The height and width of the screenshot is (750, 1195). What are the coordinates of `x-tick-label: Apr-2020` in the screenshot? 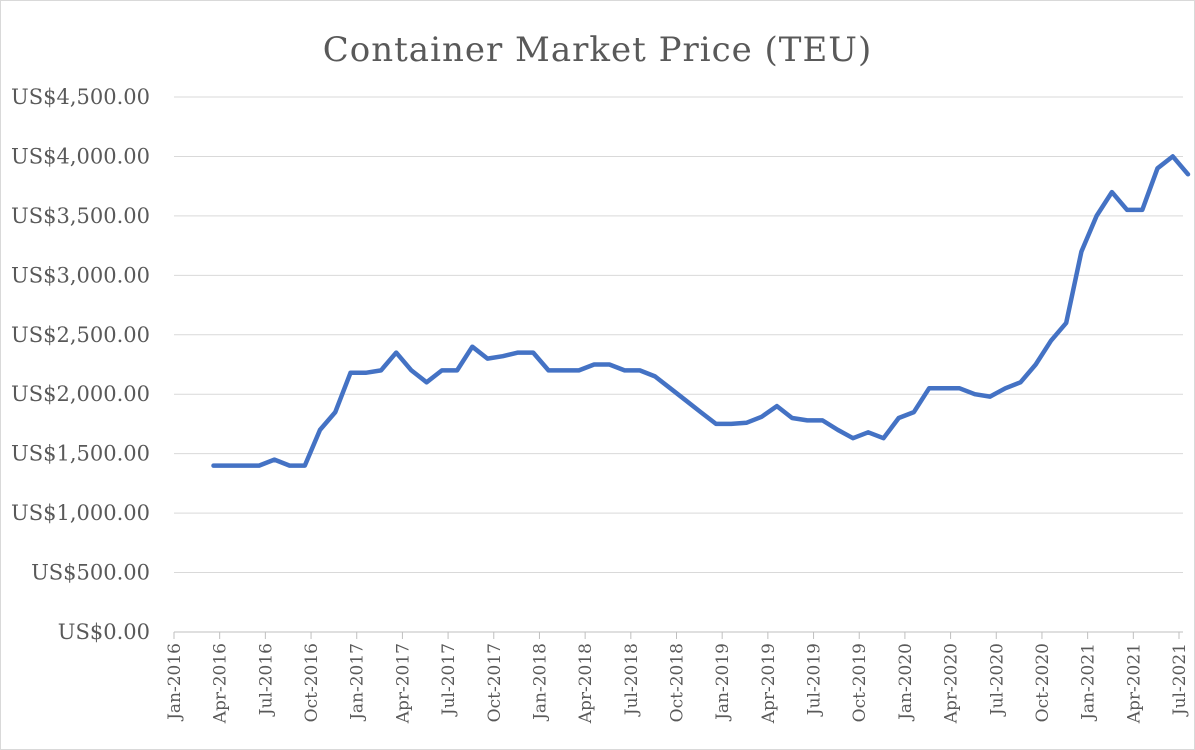 It's located at (952, 683).